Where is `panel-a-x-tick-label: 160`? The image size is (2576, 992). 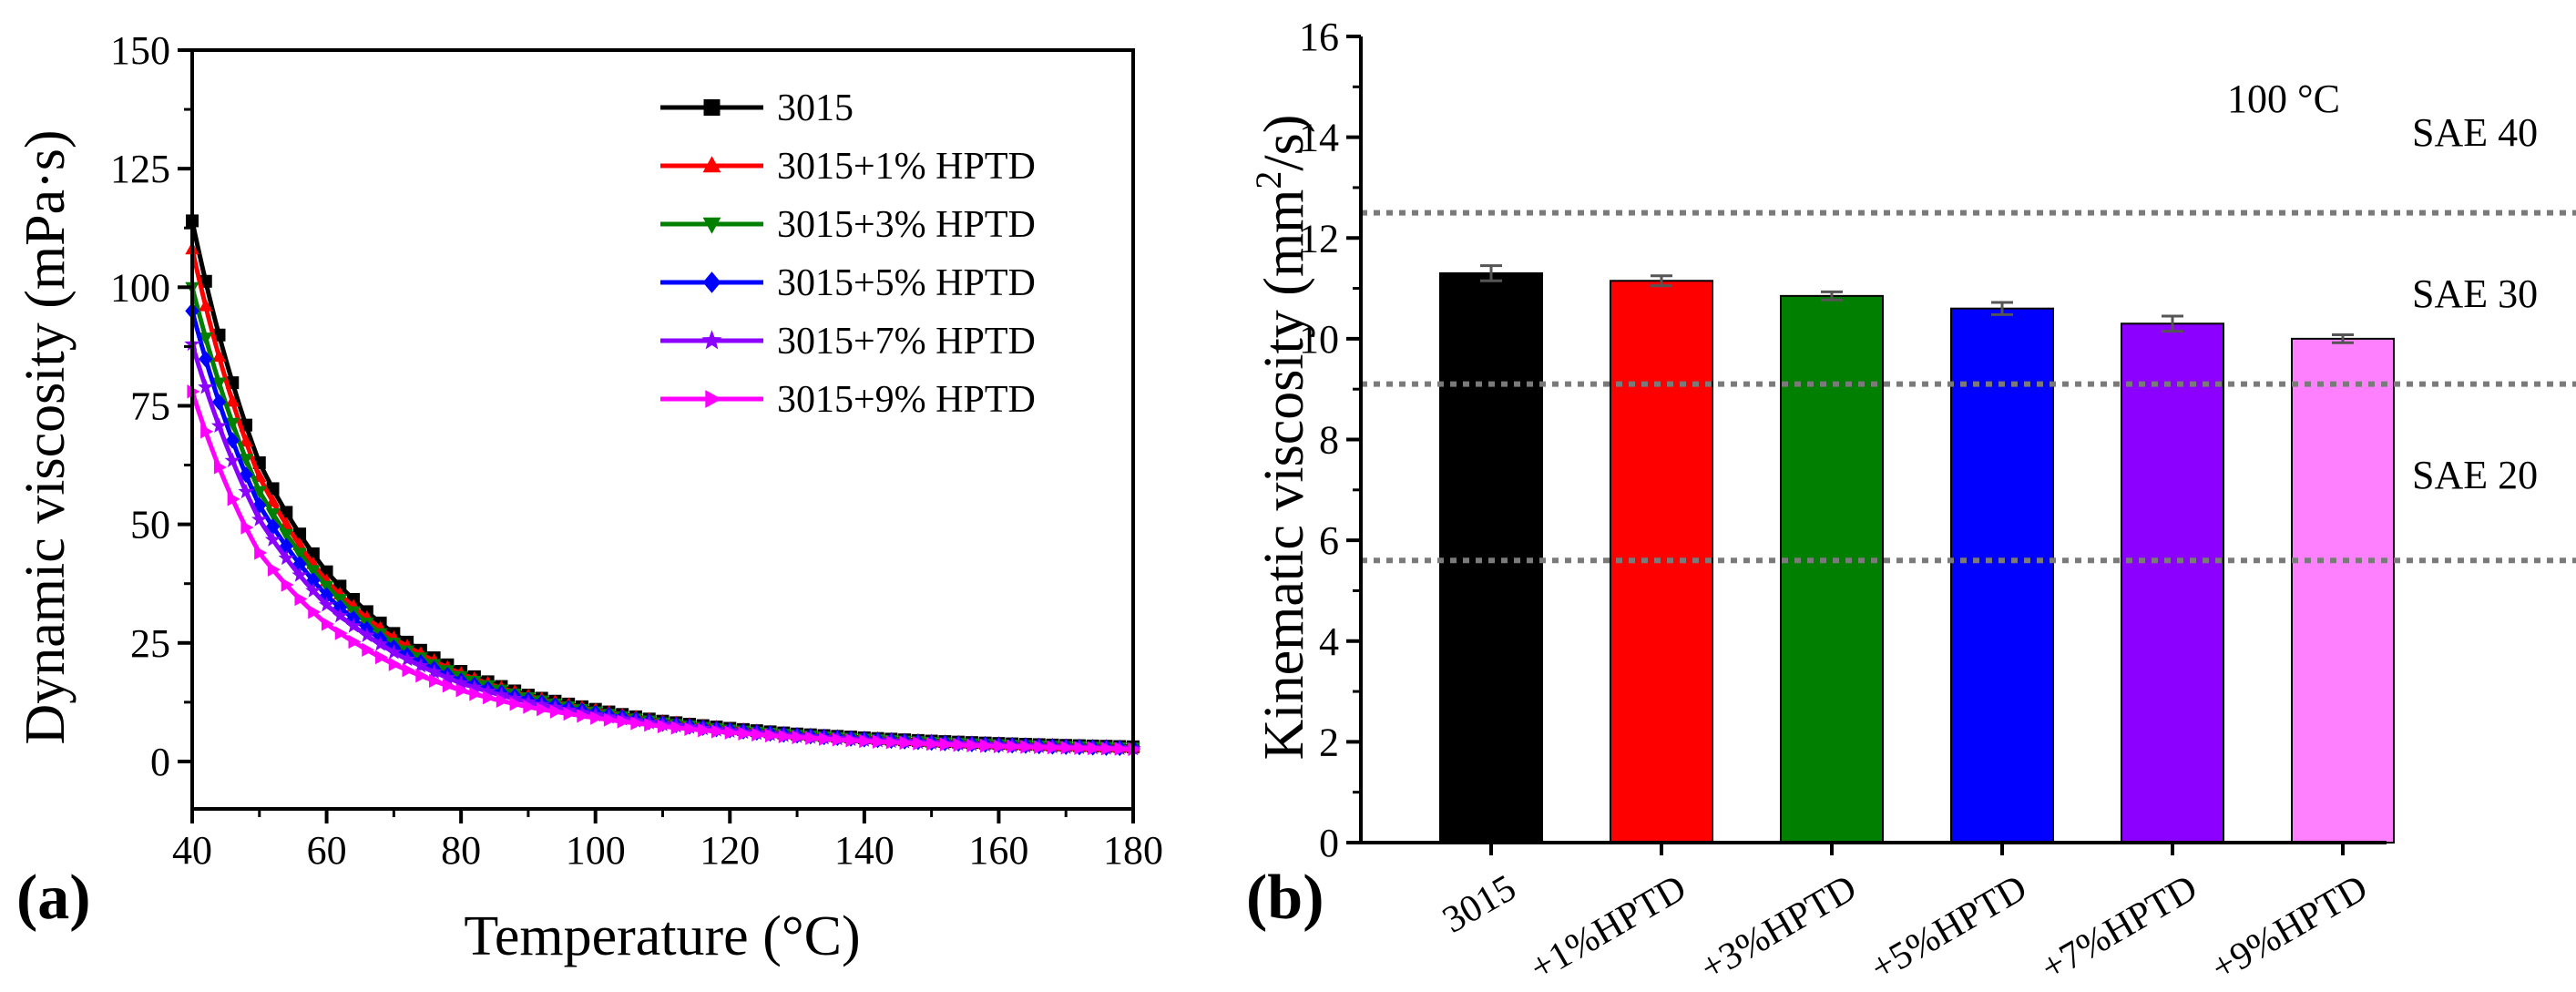 panel-a-x-tick-label: 160 is located at coordinates (998, 851).